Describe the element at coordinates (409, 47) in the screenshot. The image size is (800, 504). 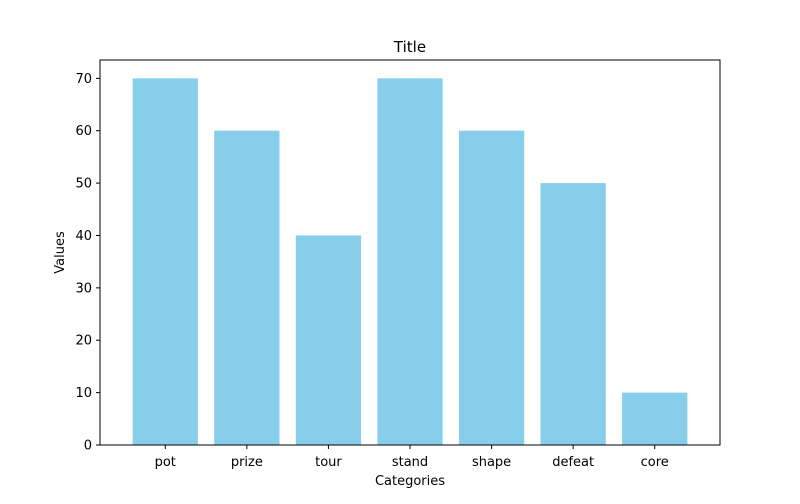
I see `chart-title: Title` at that location.